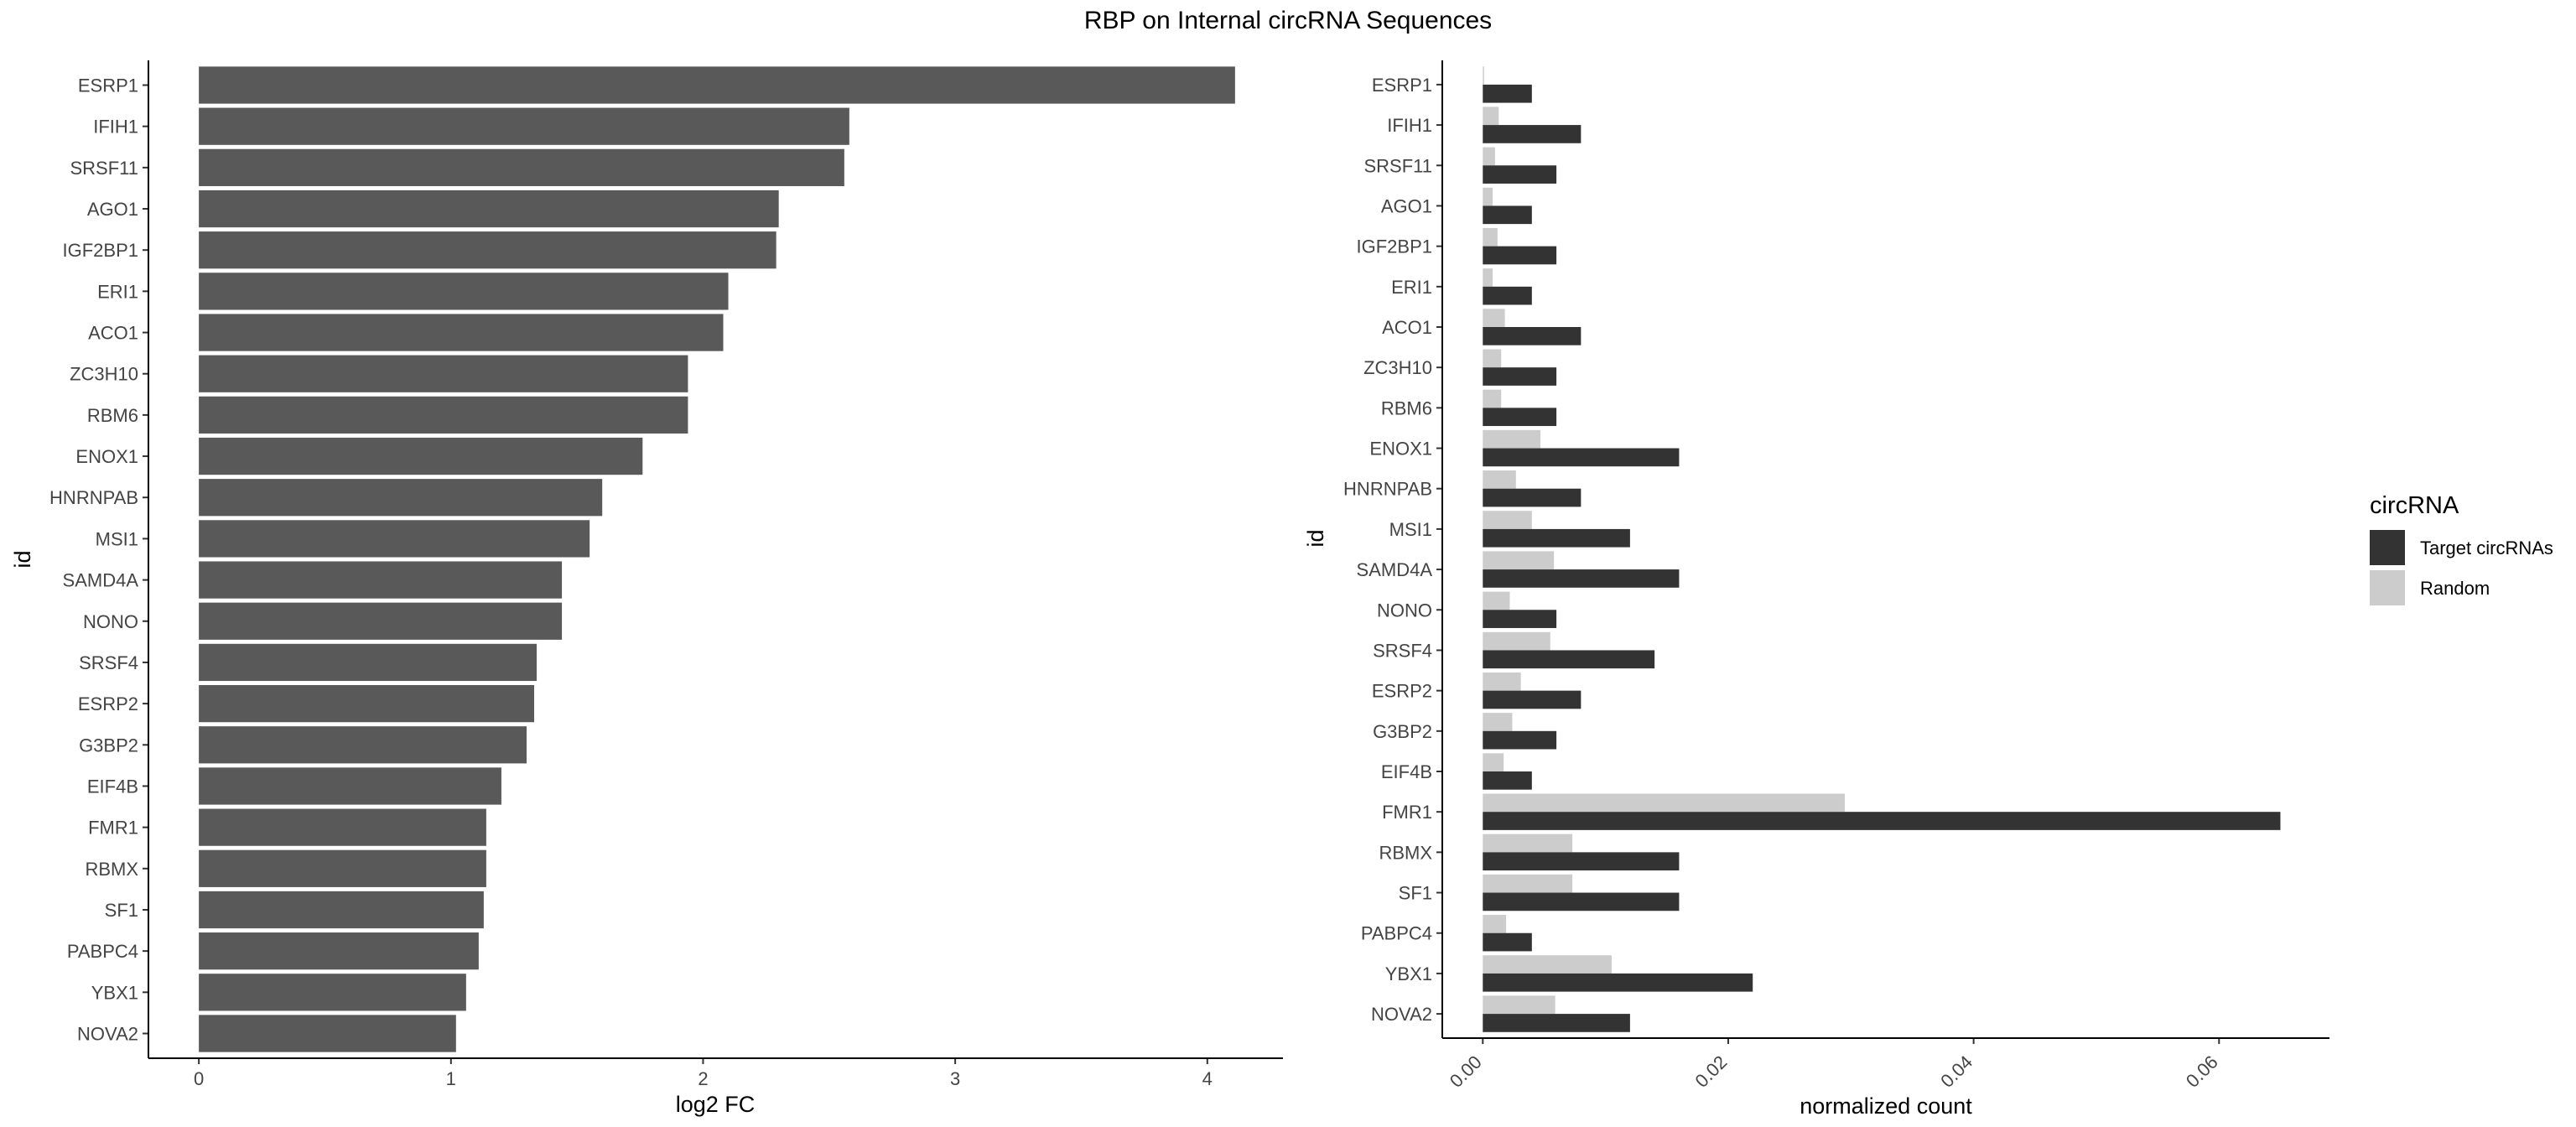  I want to click on normalized-count-y-tick-label: HNRNPAB, so click(1387, 489).